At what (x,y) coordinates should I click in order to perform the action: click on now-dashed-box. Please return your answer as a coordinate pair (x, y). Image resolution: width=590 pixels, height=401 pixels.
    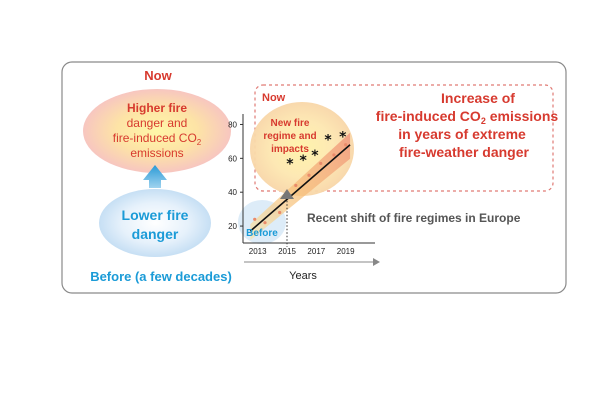
    Looking at the image, I should click on (404, 138).